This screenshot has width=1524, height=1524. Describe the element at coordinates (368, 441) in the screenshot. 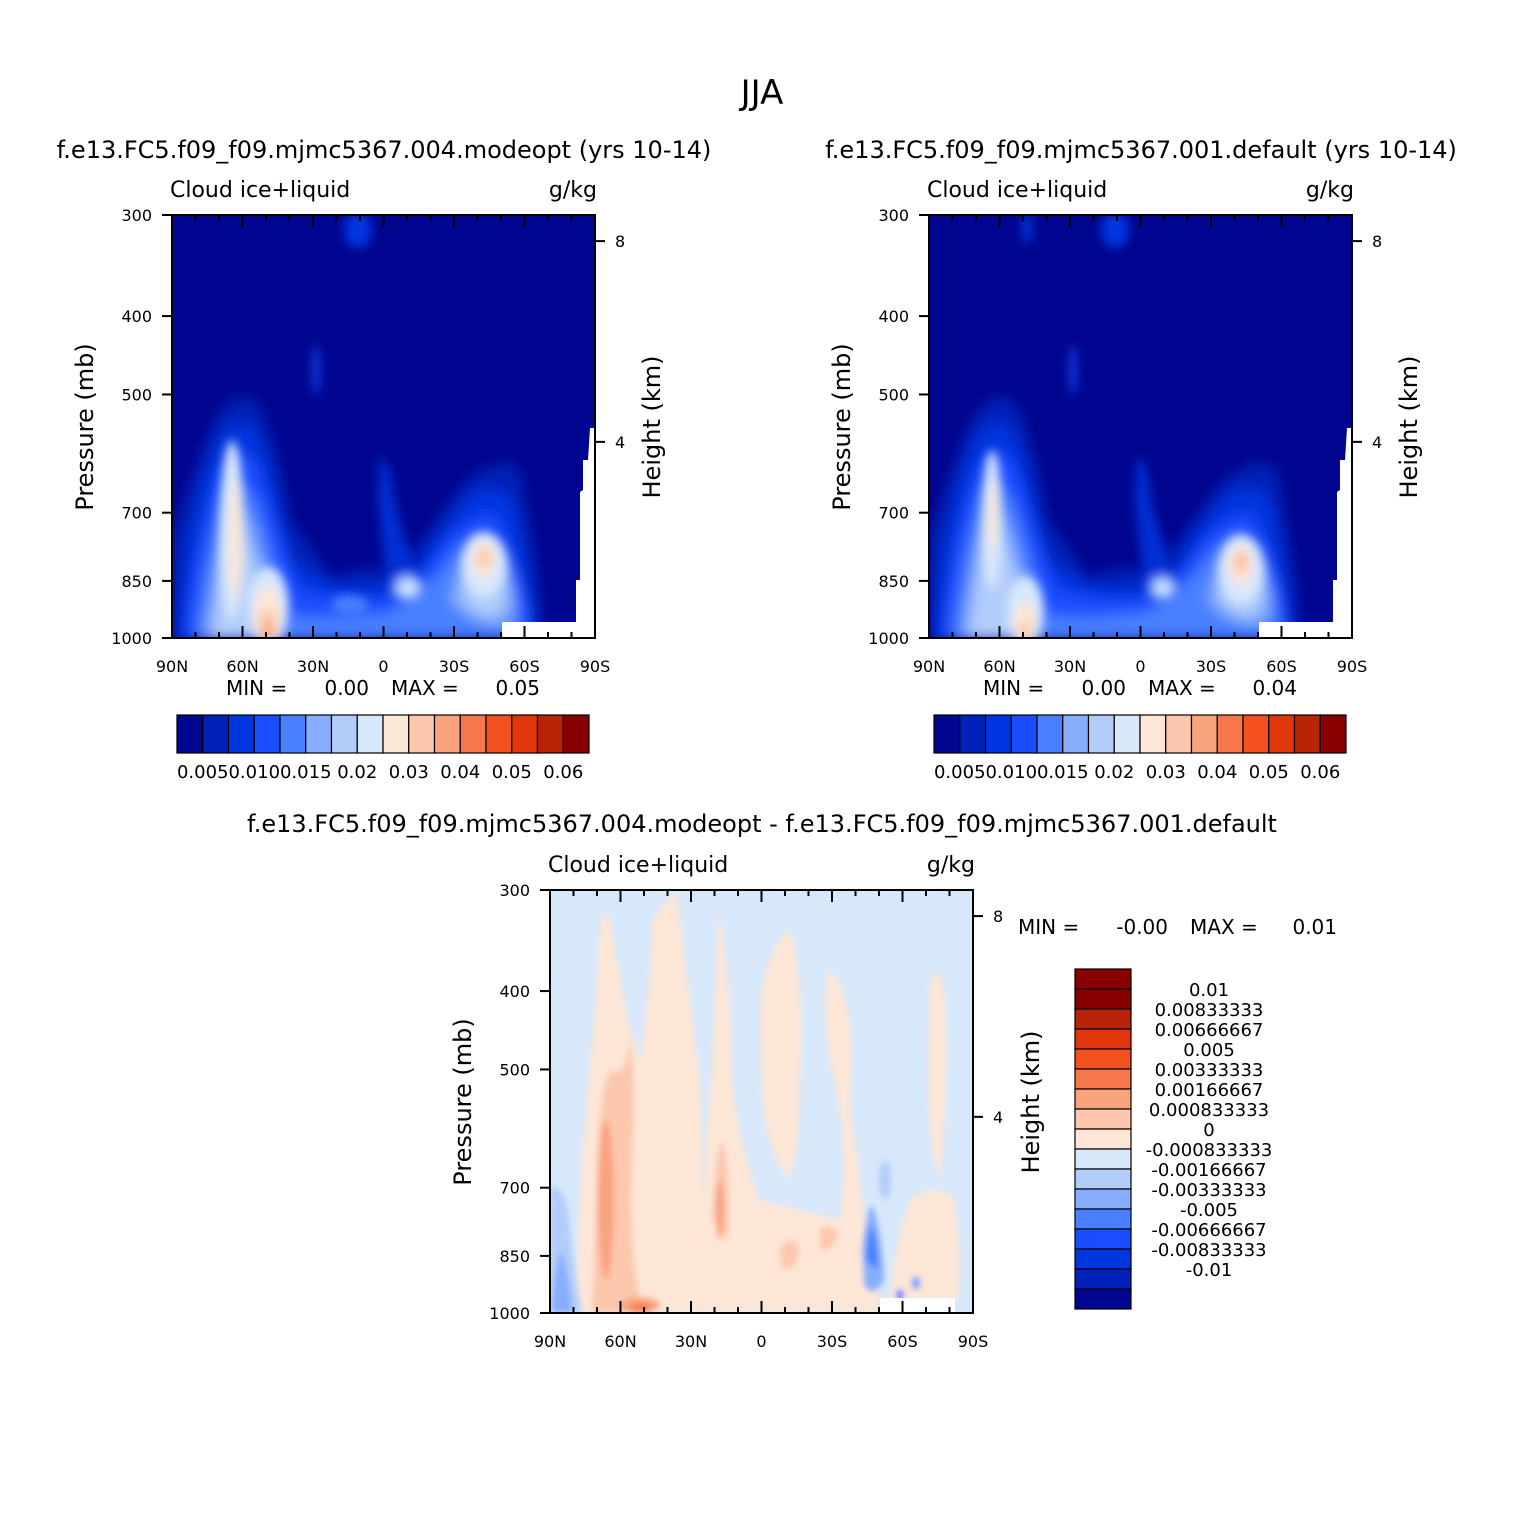

I see `axes: 90N 60N 30N 0 30S 60S 90S 300 400 500 700 850 1000 8 4` at that location.